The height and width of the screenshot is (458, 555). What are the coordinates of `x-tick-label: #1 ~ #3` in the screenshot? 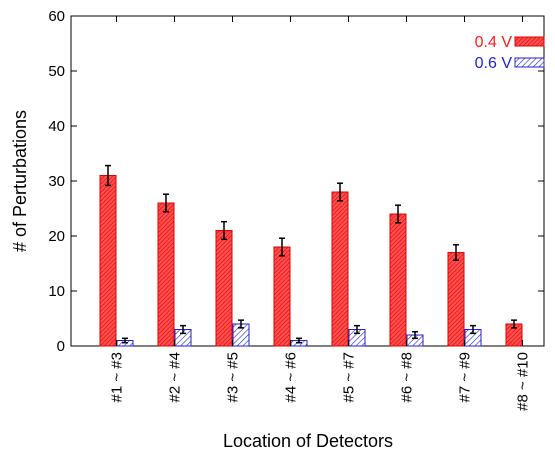 It's located at (117, 377).